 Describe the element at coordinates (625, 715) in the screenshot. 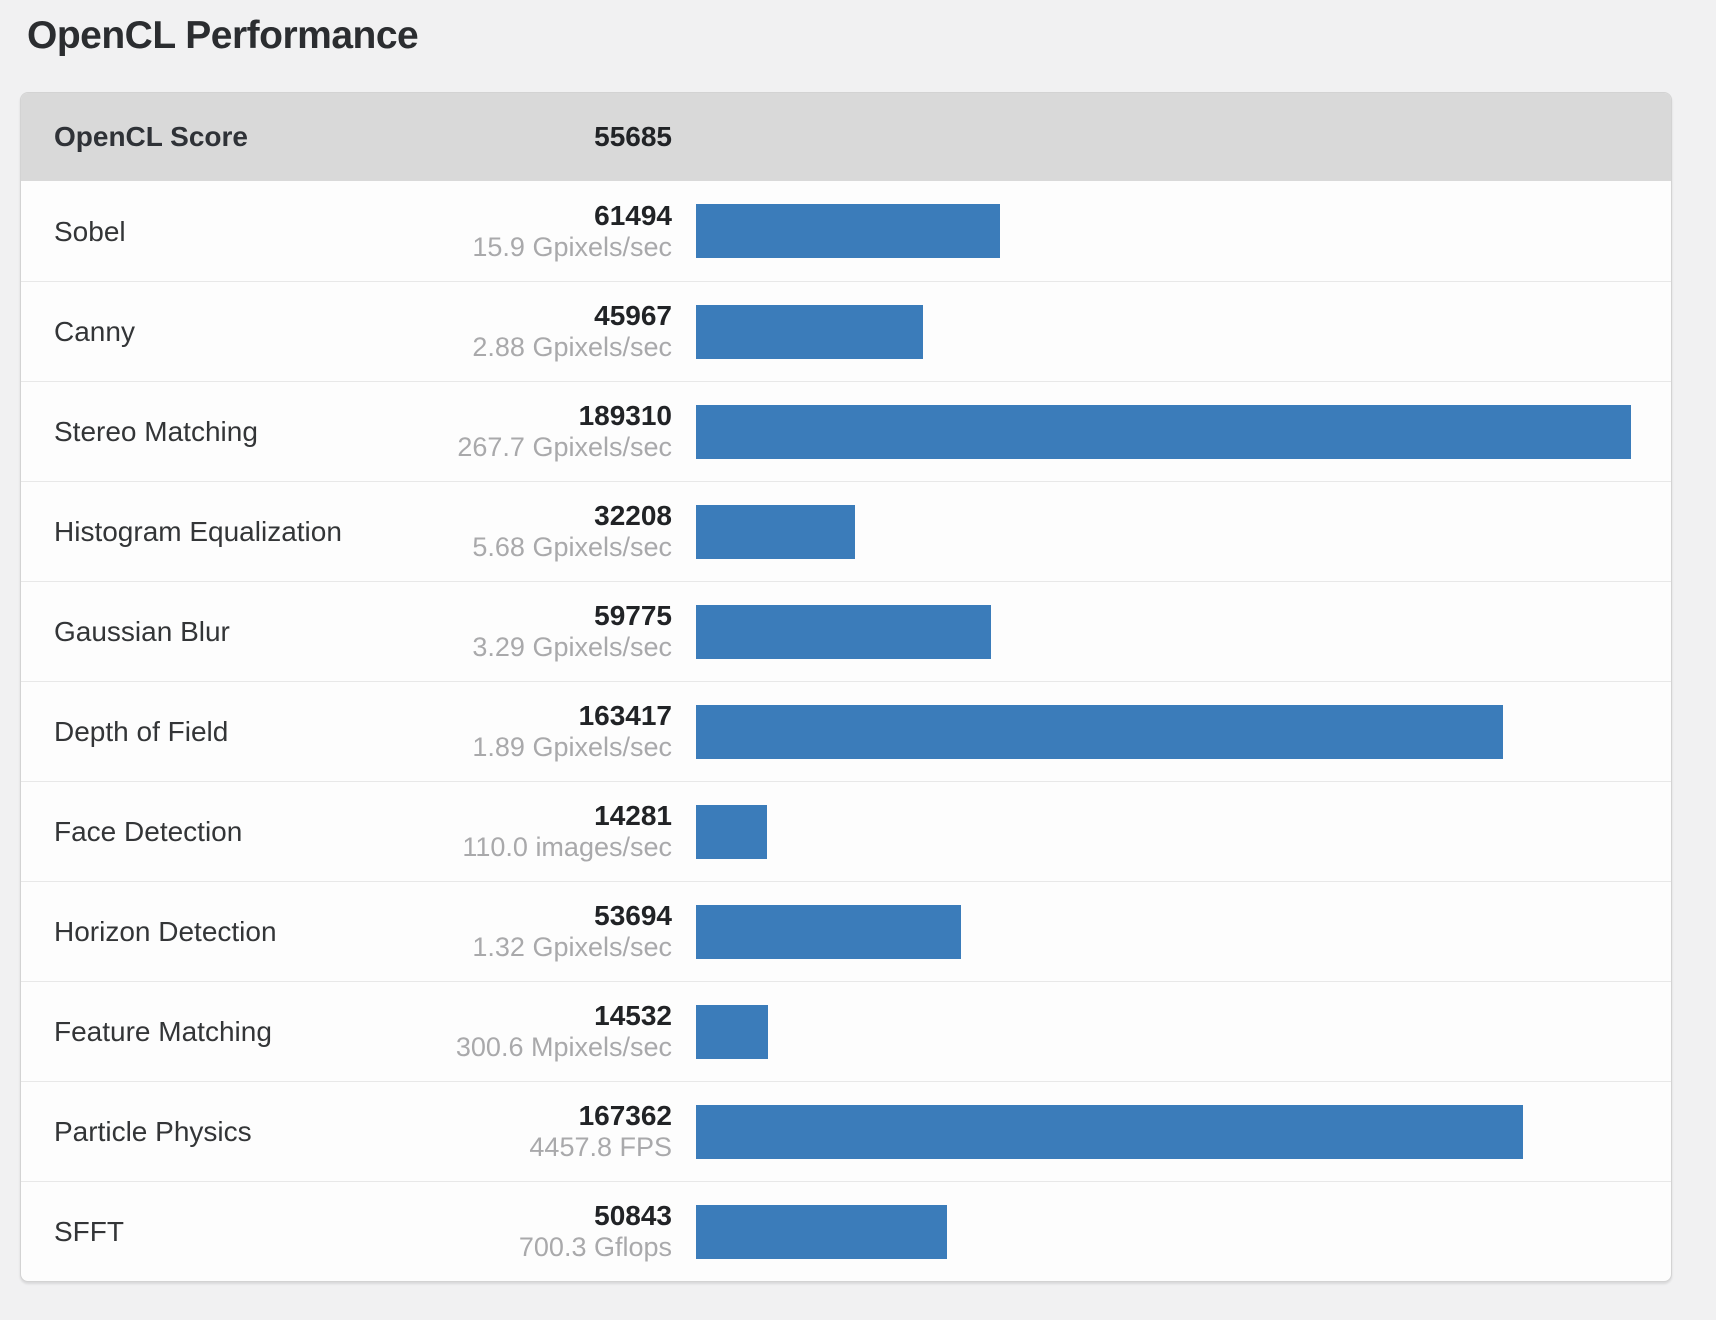

I see `benchmark-score: 163417` at that location.